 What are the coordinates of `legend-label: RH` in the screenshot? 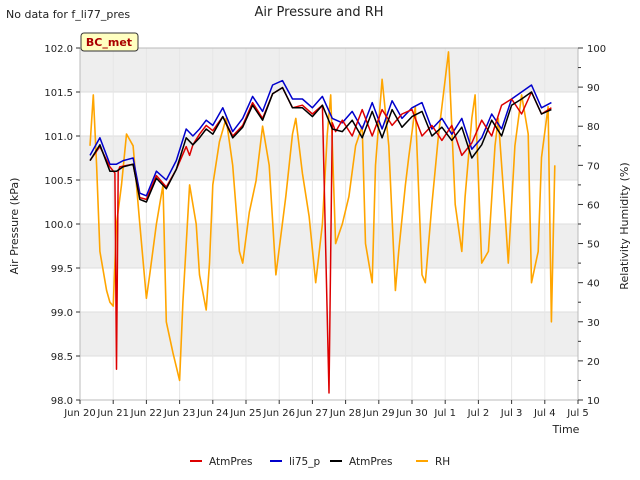 It's located at (442, 462).